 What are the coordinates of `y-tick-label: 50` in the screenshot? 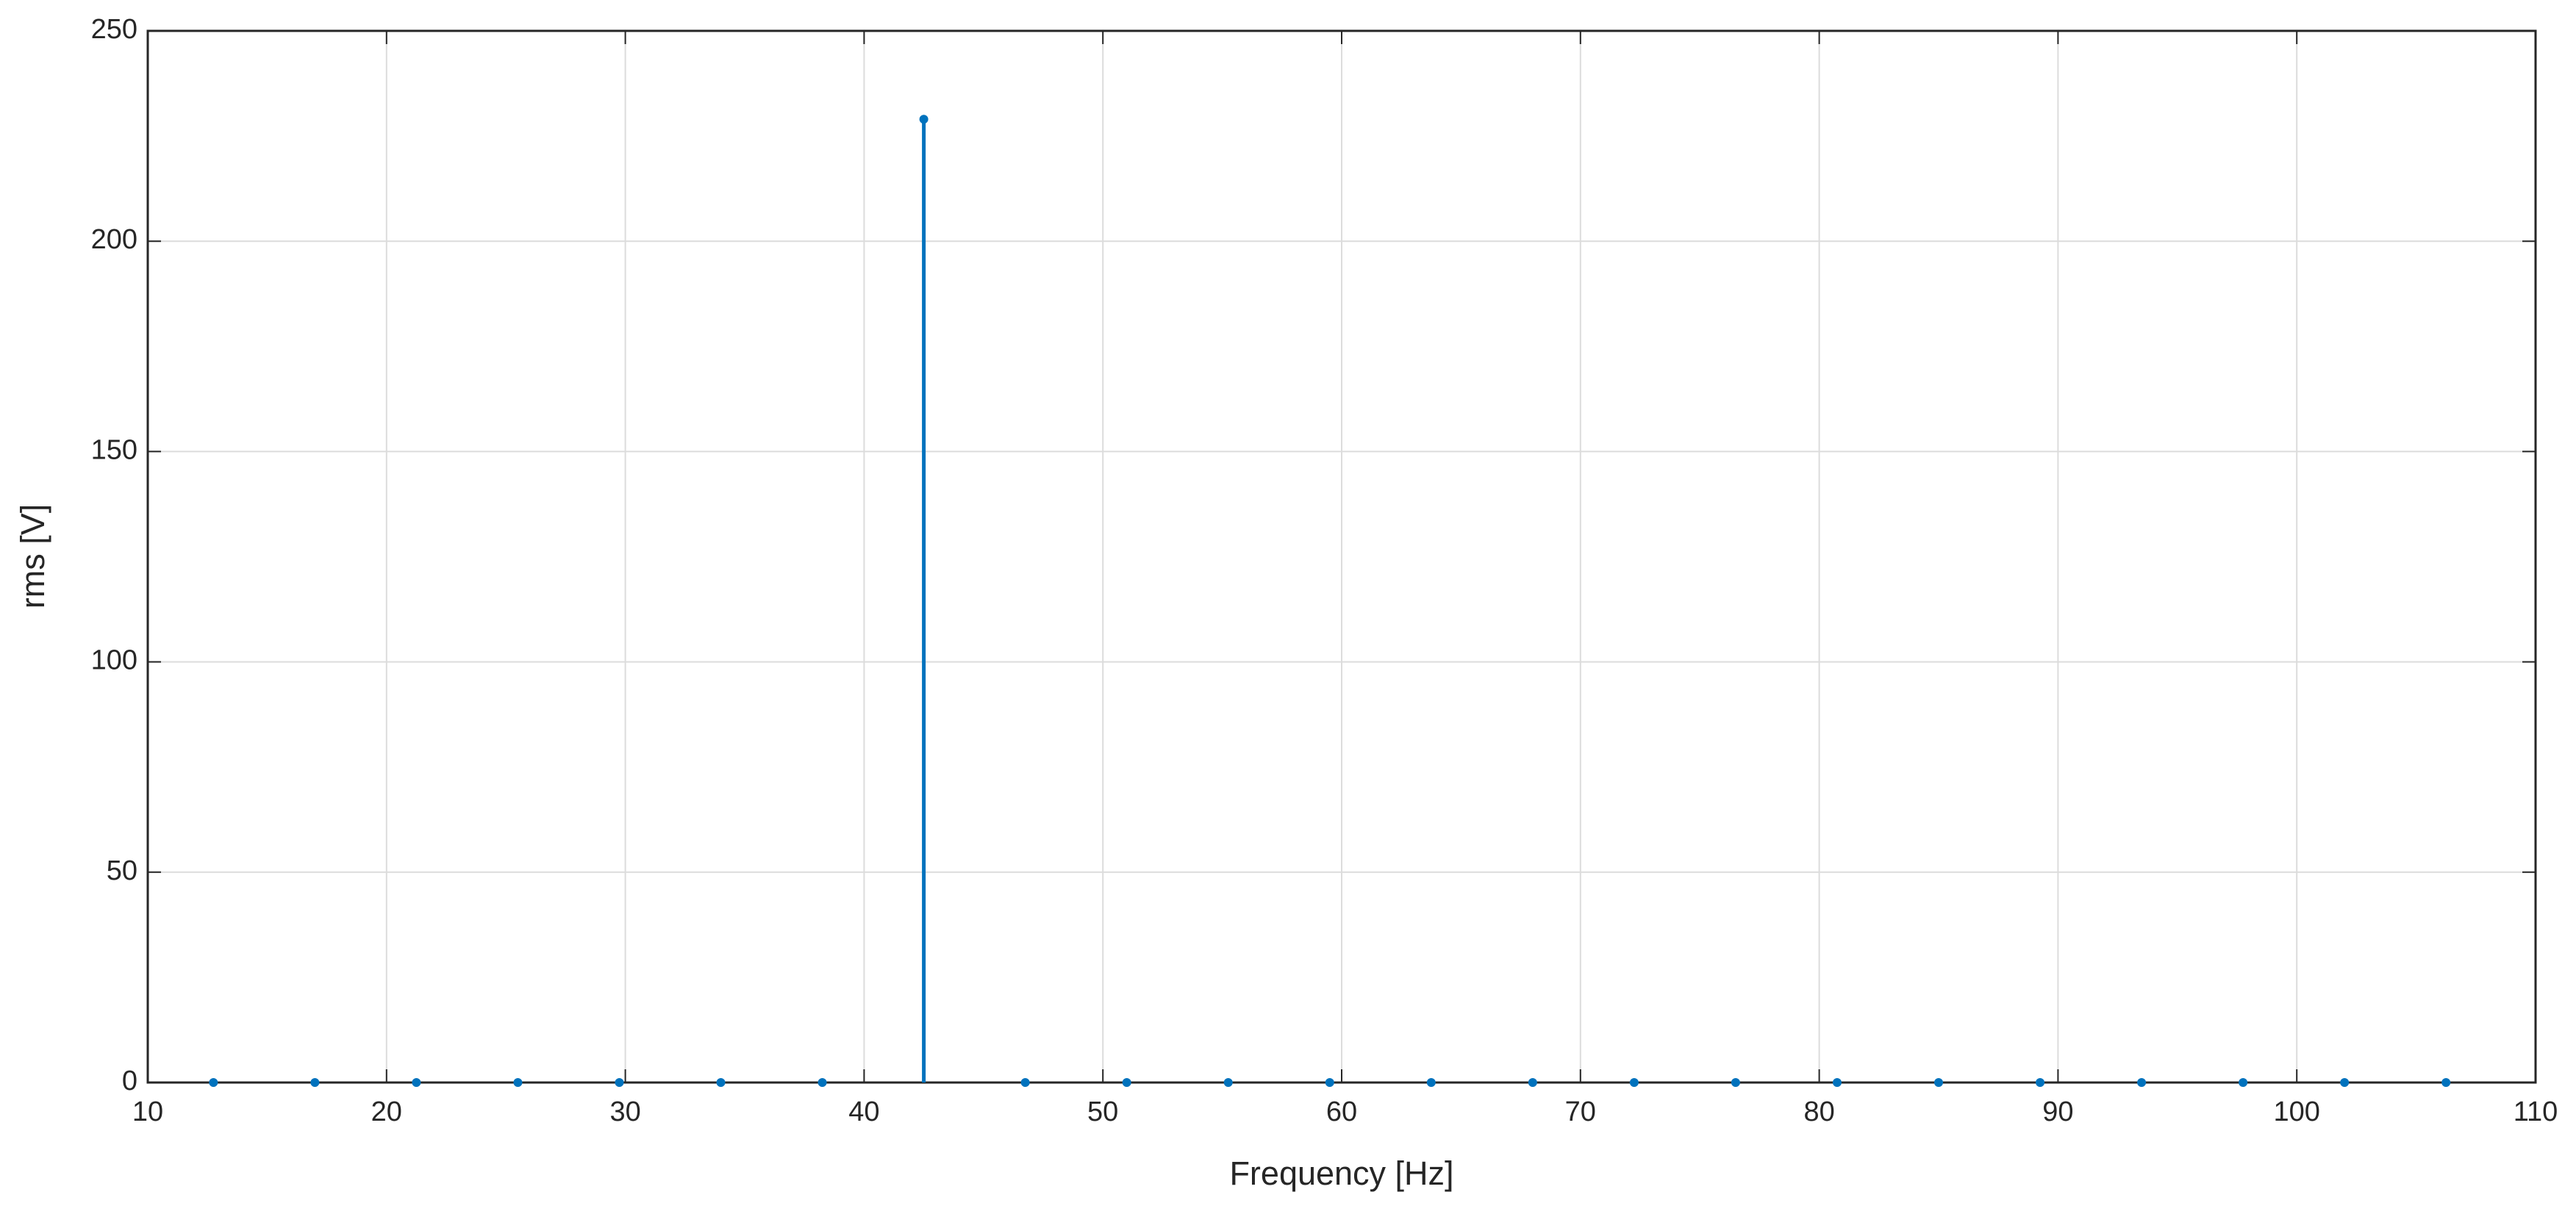 It's located at (122, 870).